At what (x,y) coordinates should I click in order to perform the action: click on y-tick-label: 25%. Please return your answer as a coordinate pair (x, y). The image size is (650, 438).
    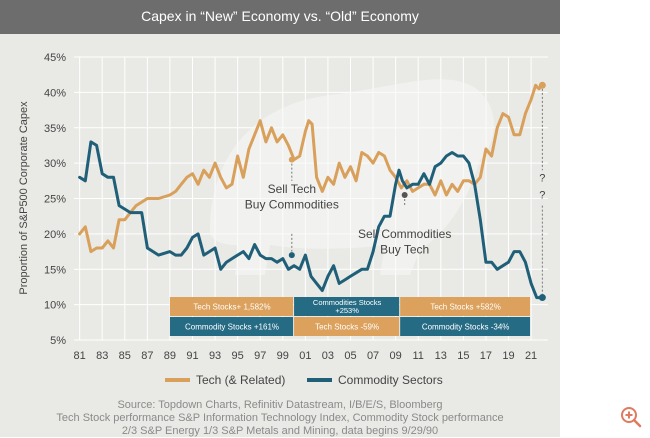
    Looking at the image, I should click on (55, 200).